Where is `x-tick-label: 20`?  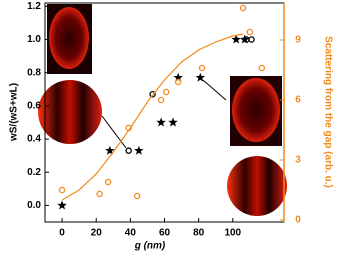
x-tick-label: 20 is located at coordinates (97, 233).